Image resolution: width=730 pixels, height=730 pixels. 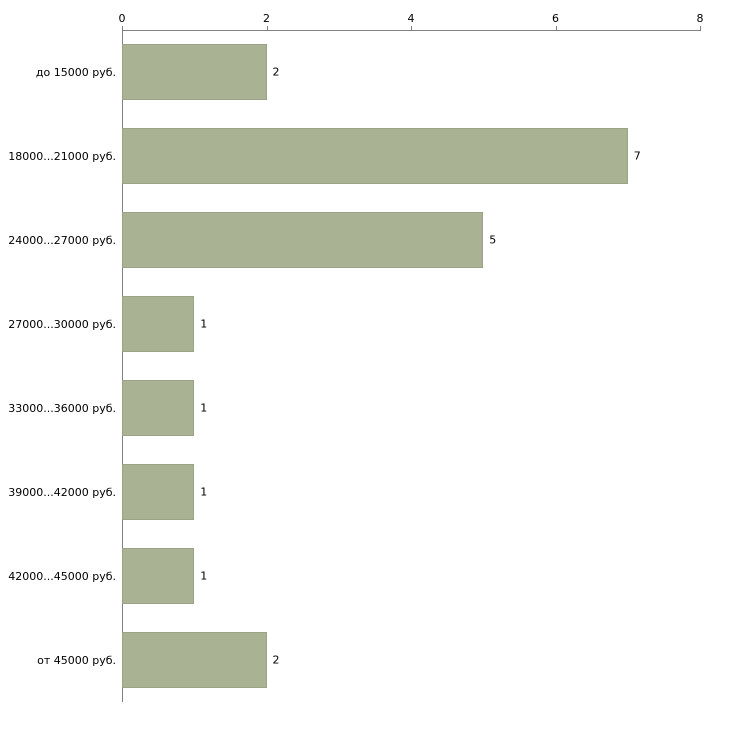 What do you see at coordinates (62, 492) in the screenshot?
I see `category-label: 39000...42000 руб.` at bounding box center [62, 492].